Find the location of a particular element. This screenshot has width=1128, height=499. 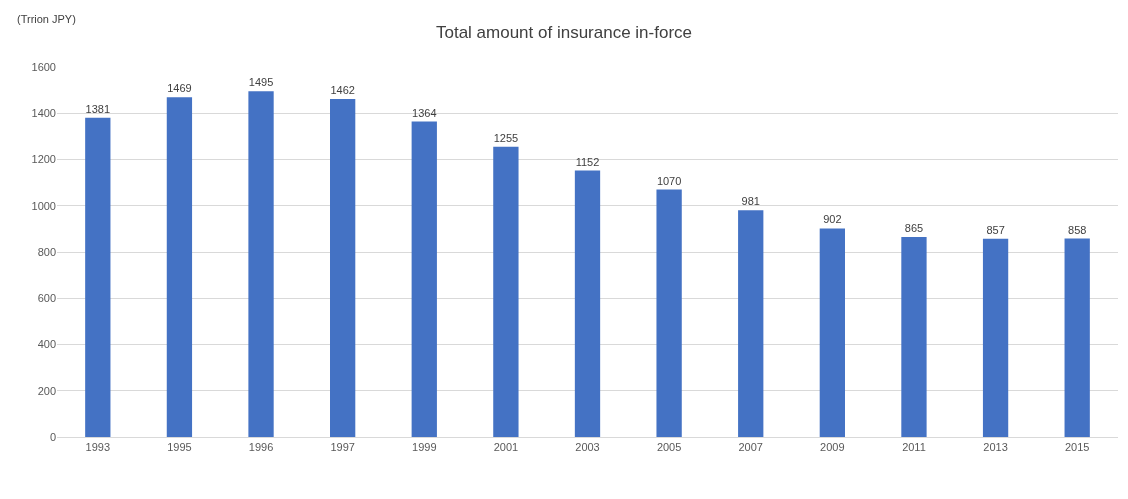

data-label: 981 is located at coordinates (750, 201).